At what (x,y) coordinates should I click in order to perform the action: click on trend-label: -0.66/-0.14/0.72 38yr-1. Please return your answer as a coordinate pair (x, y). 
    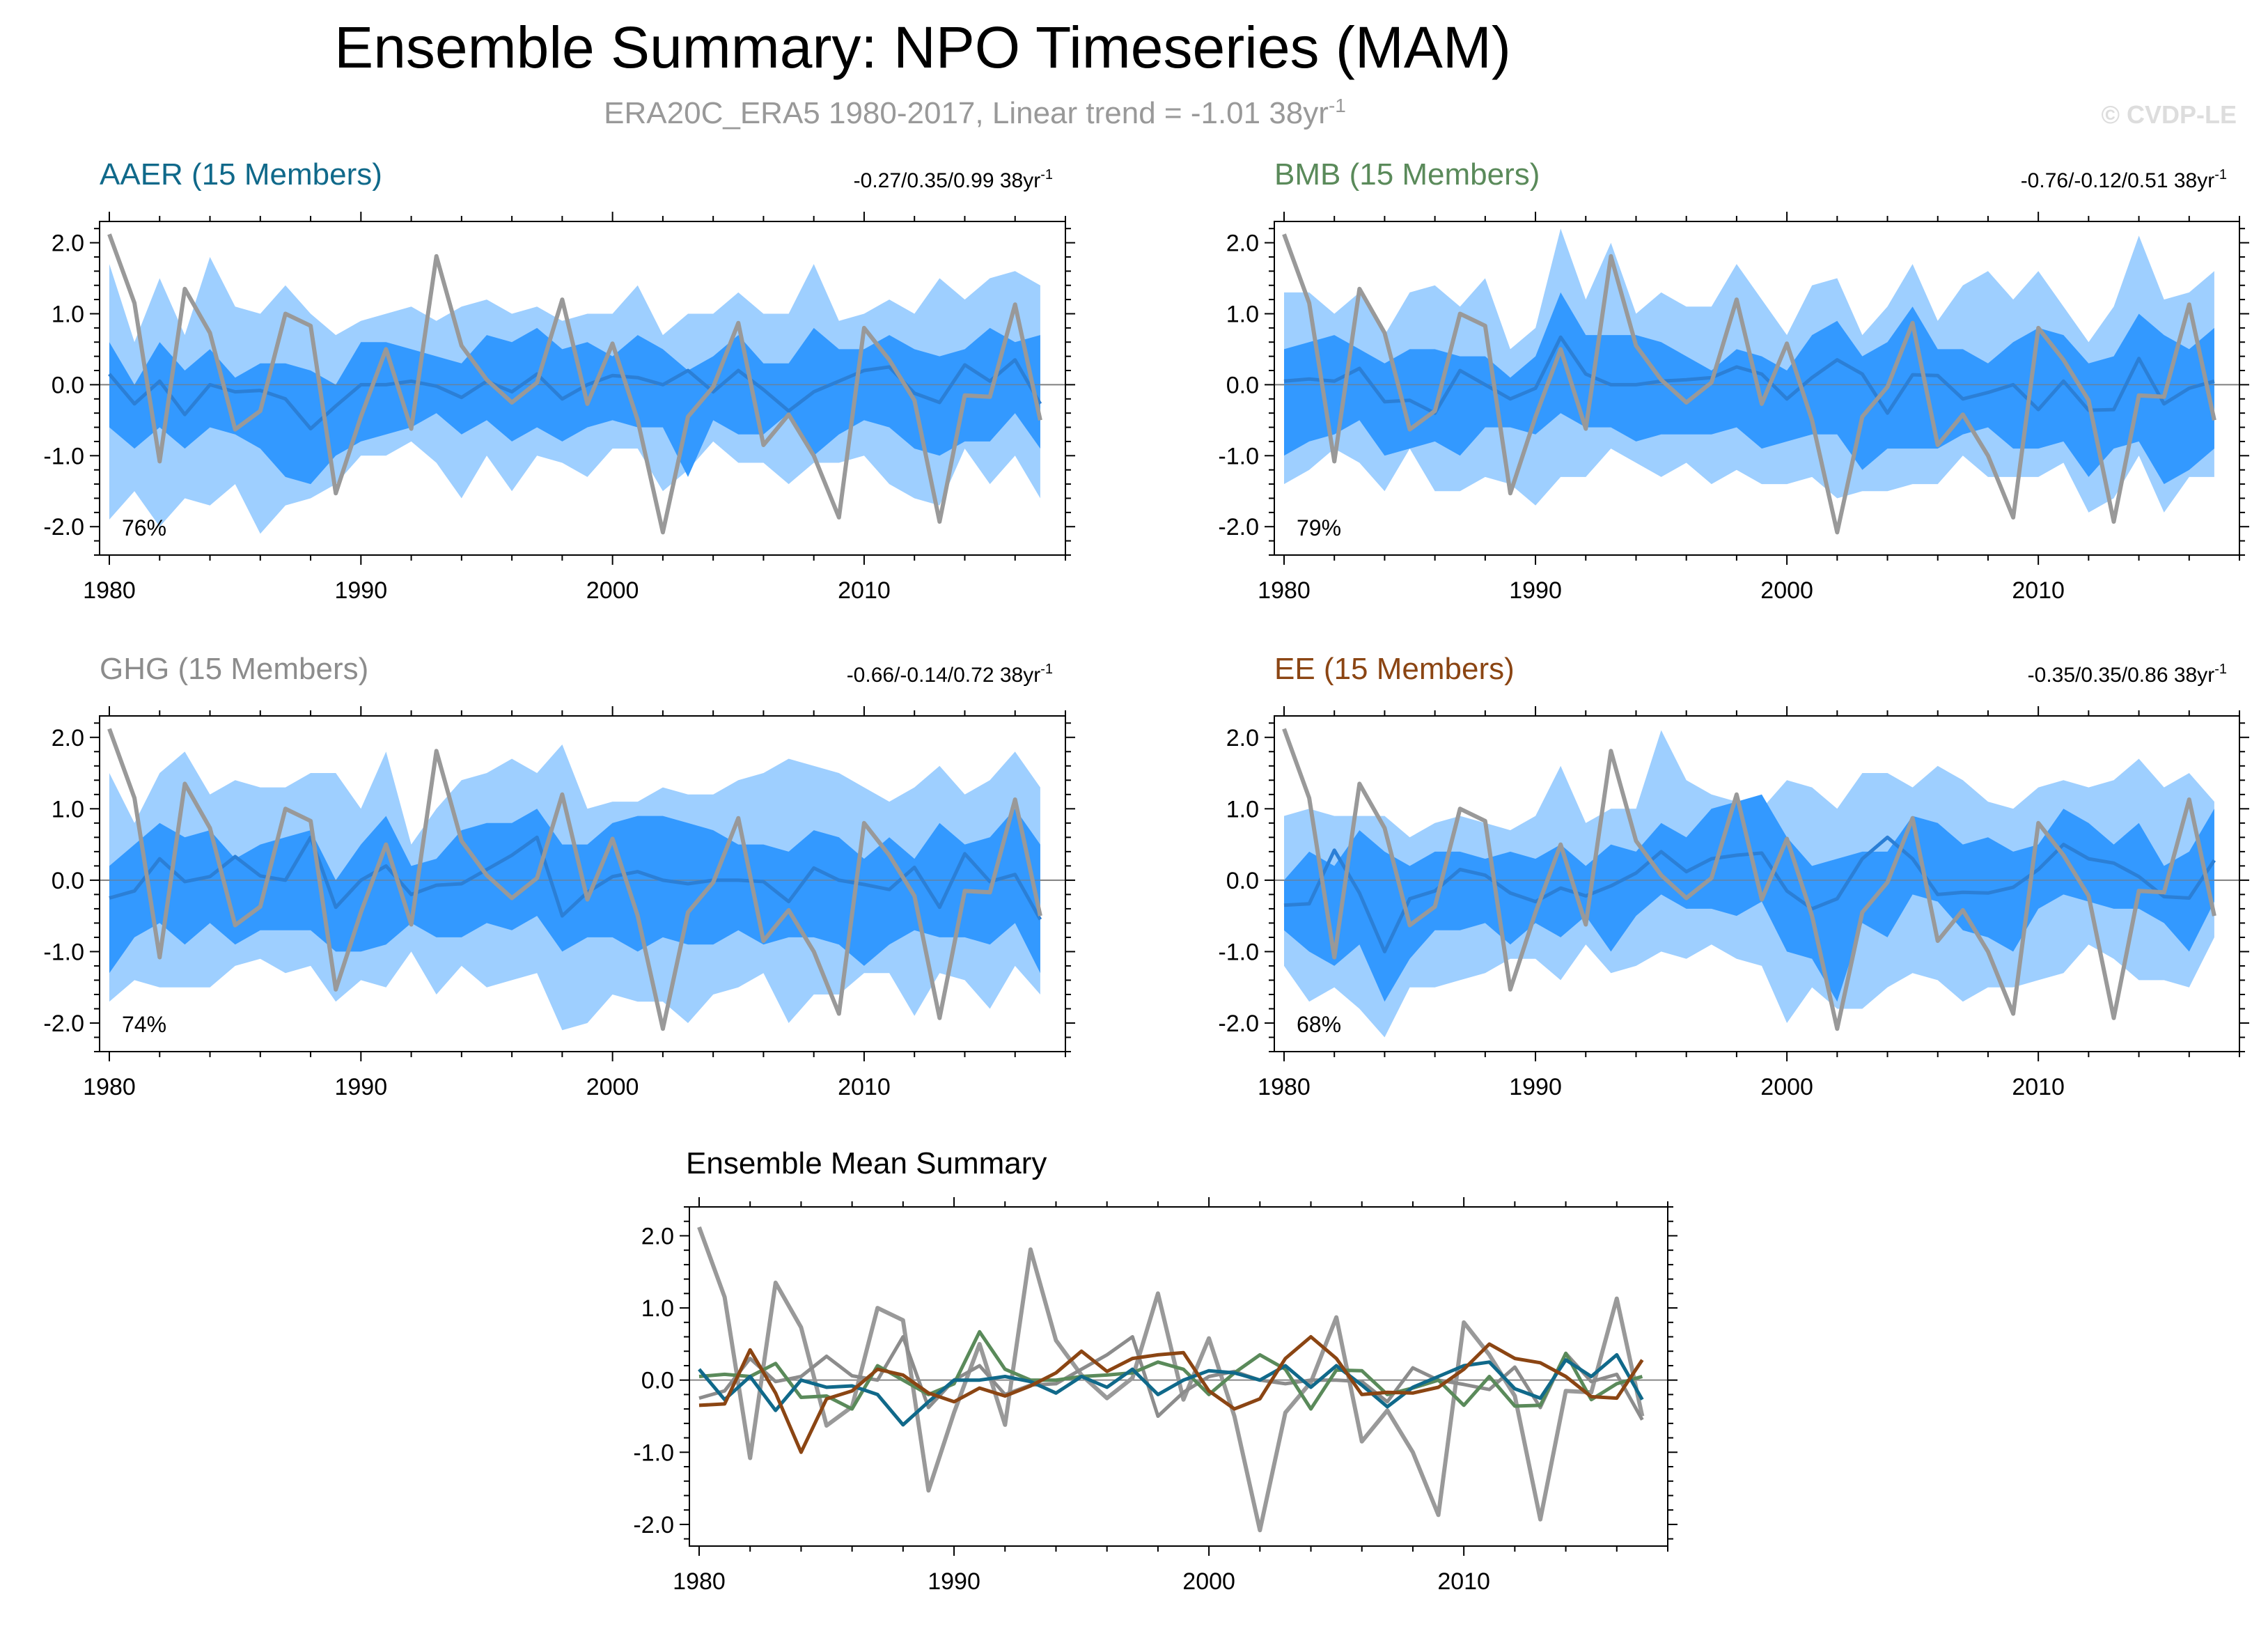
    Looking at the image, I should click on (950, 674).